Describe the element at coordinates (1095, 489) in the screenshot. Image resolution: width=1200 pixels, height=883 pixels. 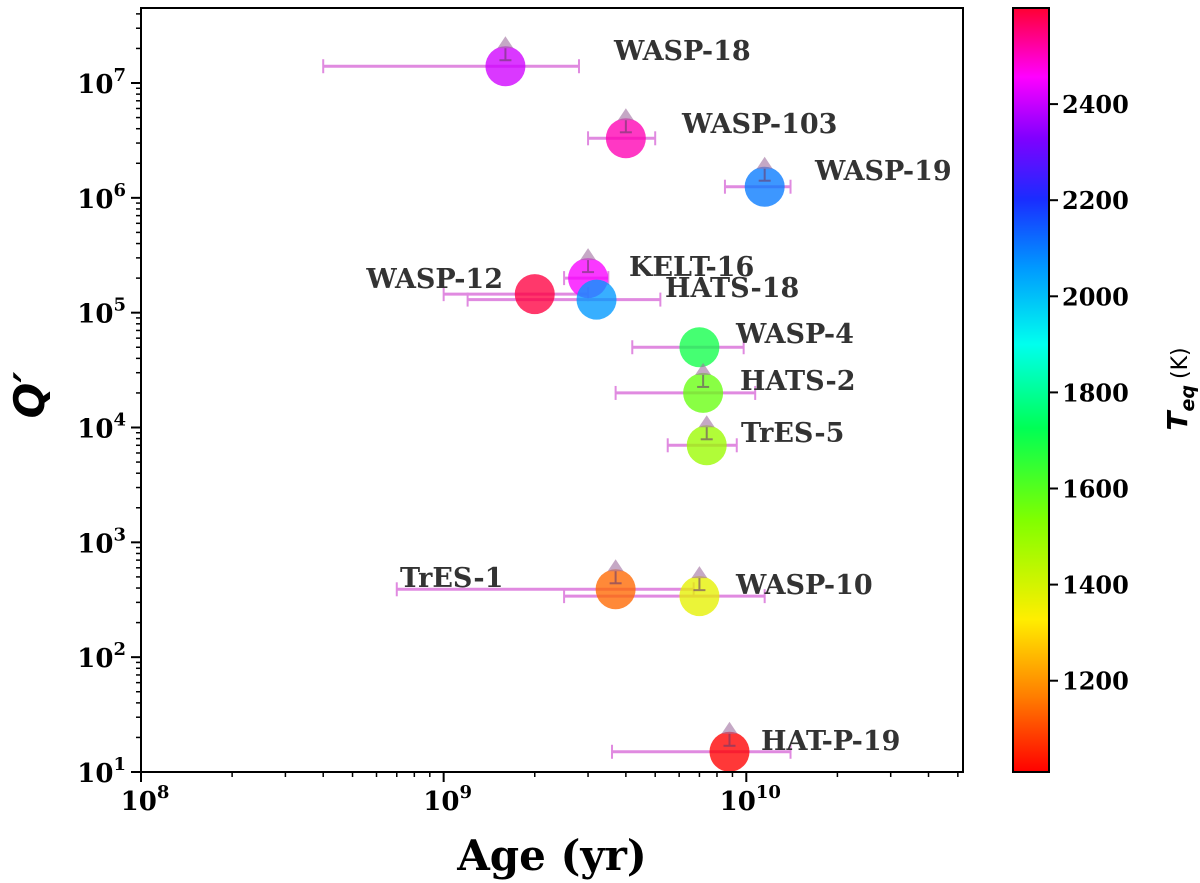
I see `colorbar-tick-label: 1600` at that location.